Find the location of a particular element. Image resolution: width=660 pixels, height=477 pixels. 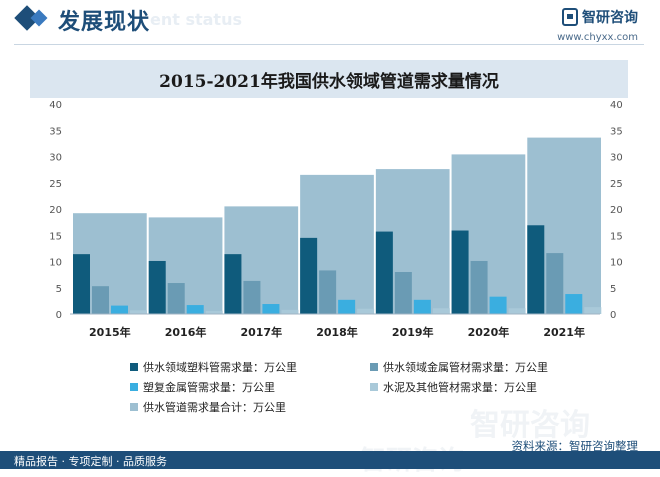

legend-item: 供水领域塑料管需求量：万公里 is located at coordinates (213, 367).